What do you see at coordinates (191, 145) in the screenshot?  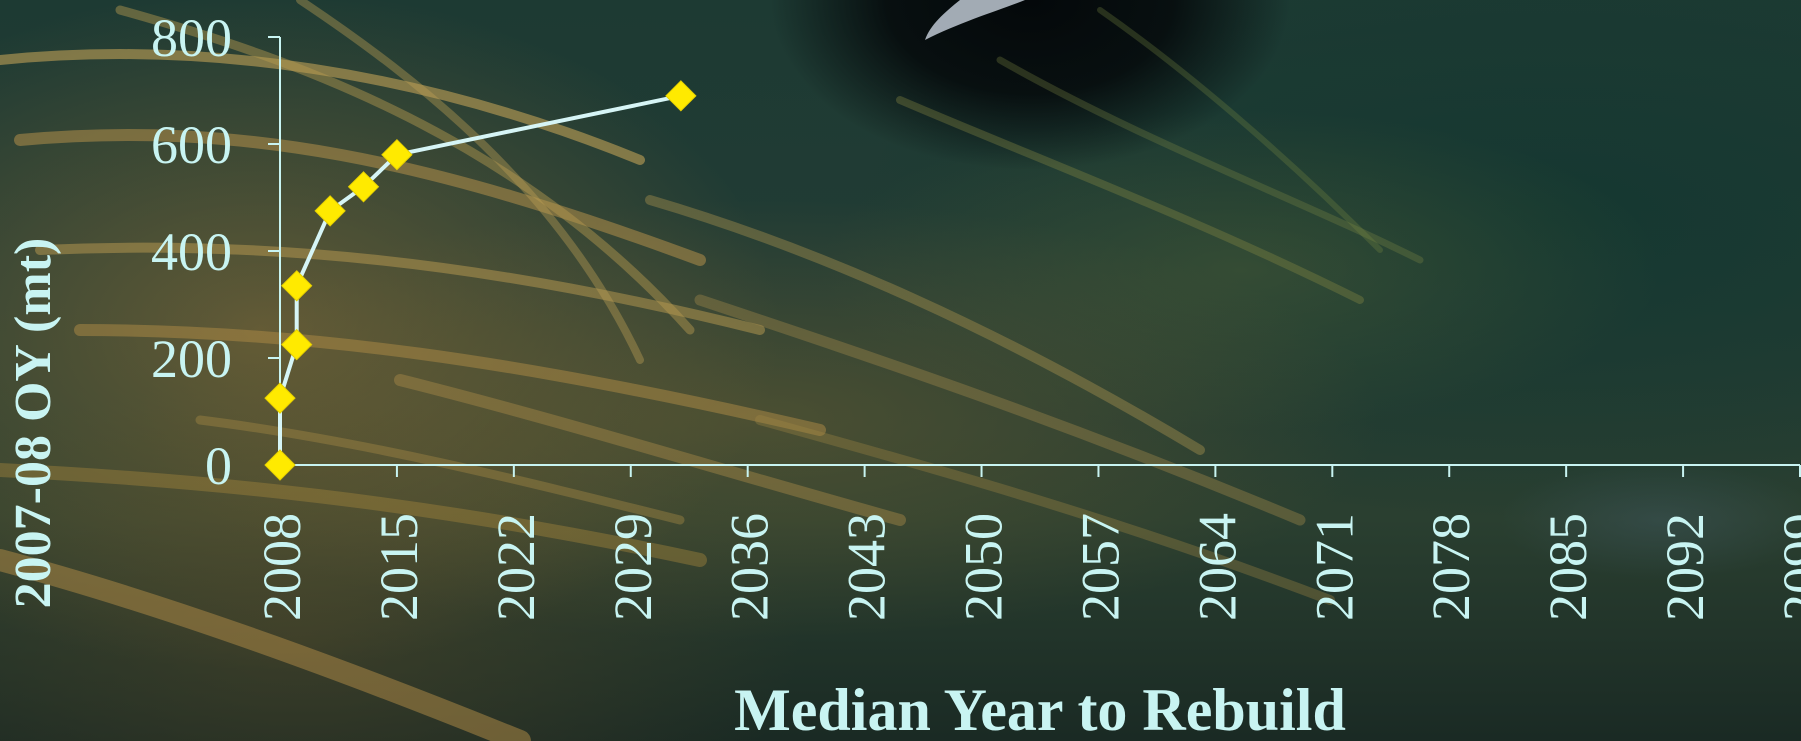 I see `y-tick-label: 600` at bounding box center [191, 145].